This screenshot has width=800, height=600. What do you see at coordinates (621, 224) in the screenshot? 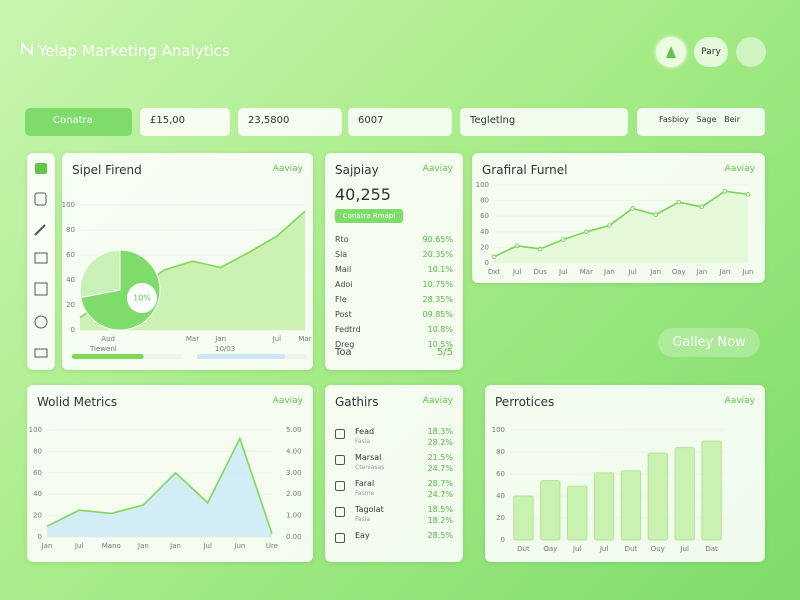
I see `line` at bounding box center [621, 224].